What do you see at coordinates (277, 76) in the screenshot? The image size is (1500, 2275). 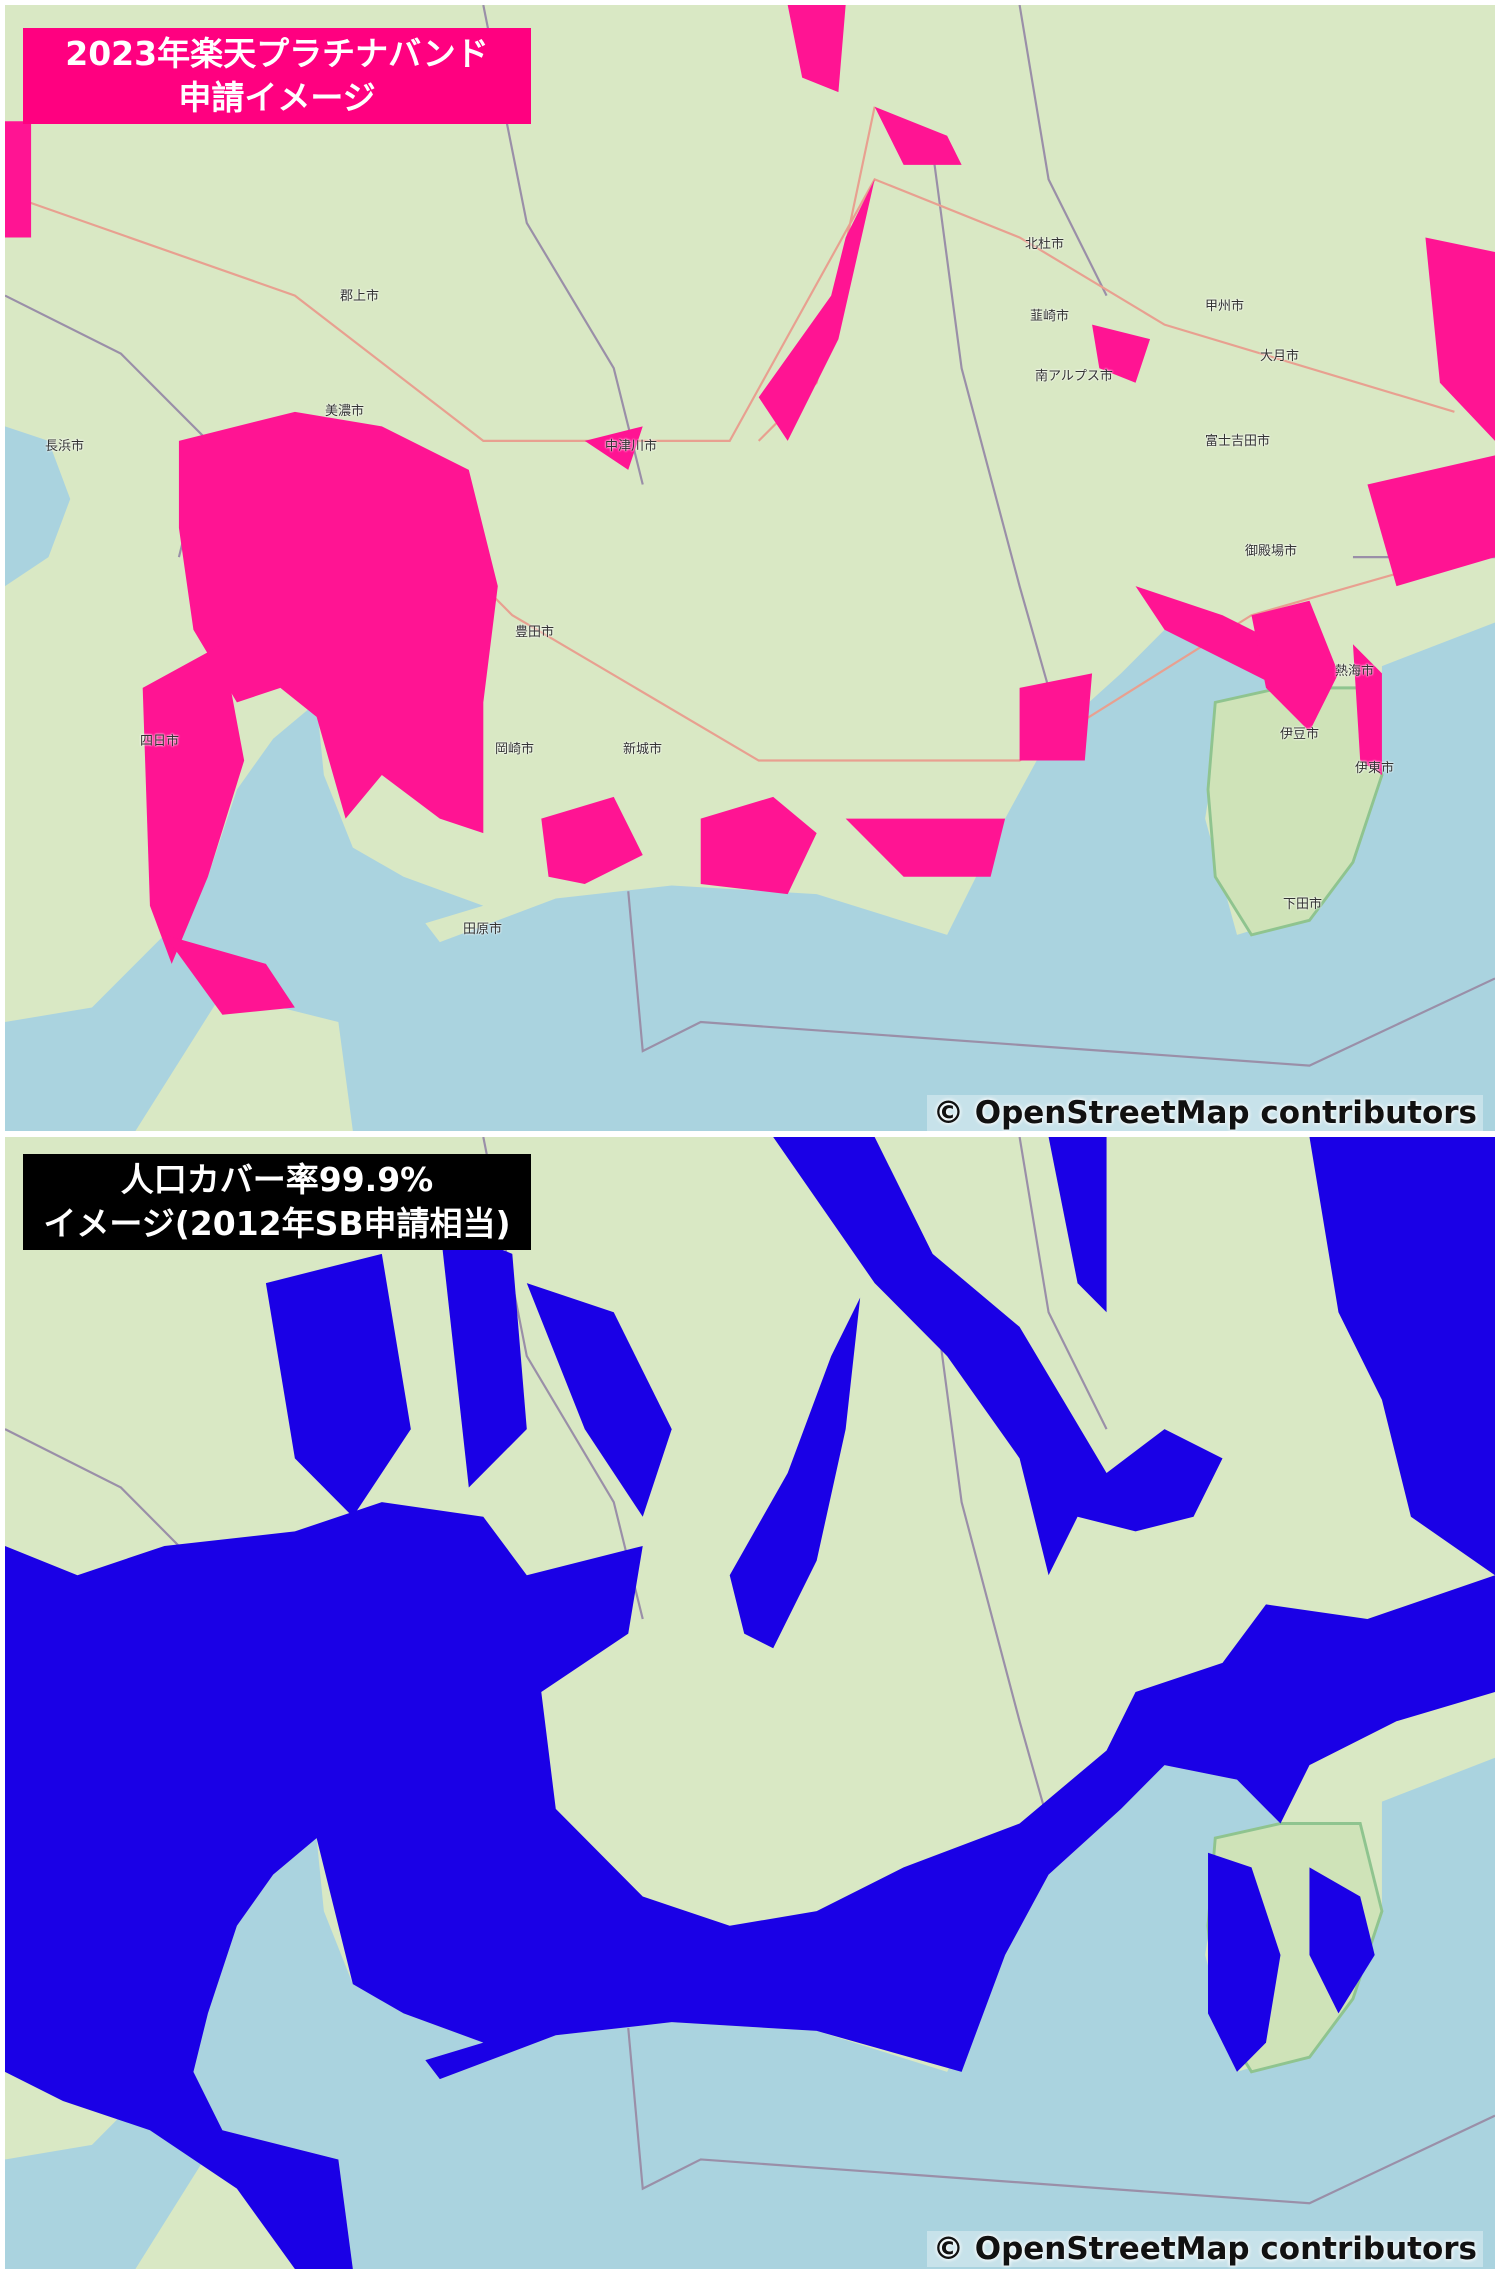 I see `panel-title: 2023年楽天プラチナバンド 申請イメージ` at bounding box center [277, 76].